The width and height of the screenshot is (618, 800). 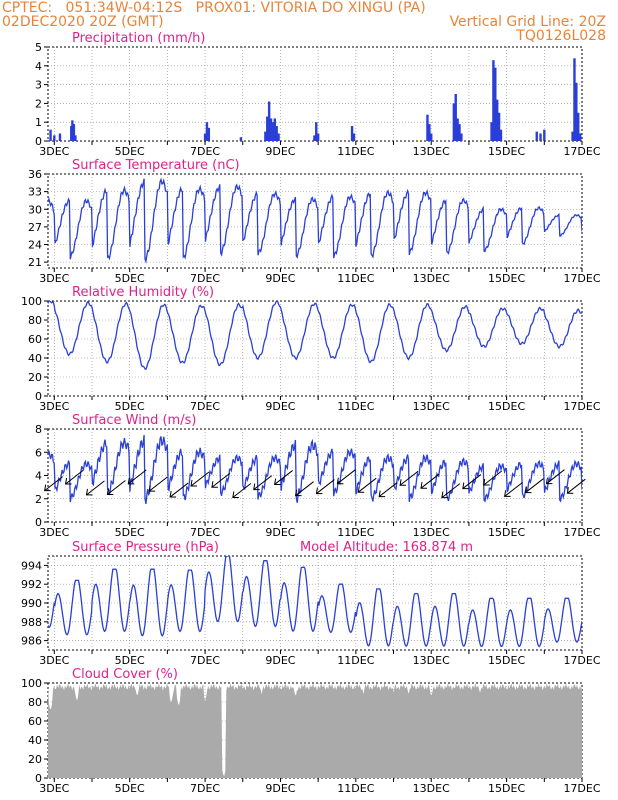 I want to click on header-grid-line: Vertical Grid Line: 20Z, so click(x=527, y=22).